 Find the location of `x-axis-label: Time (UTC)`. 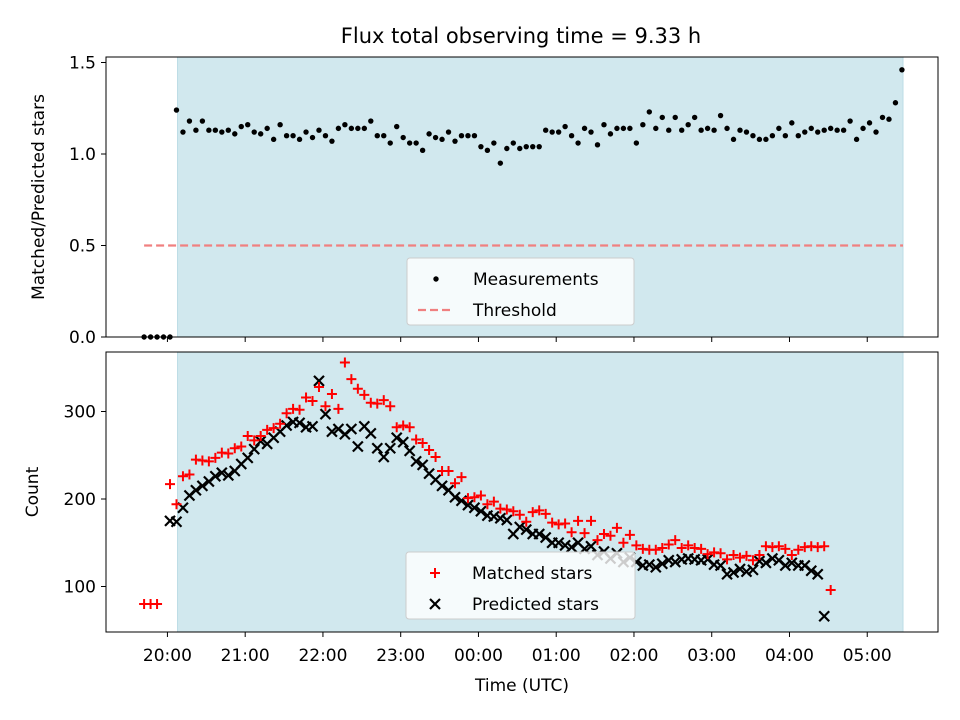

x-axis-label: Time (UTC) is located at coordinates (521, 686).